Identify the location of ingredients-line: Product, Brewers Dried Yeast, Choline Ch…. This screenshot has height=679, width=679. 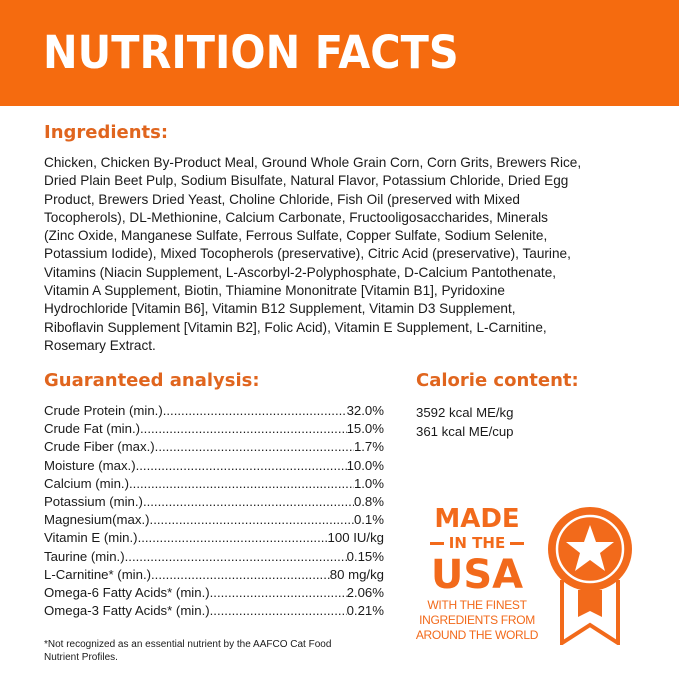
(282, 199).